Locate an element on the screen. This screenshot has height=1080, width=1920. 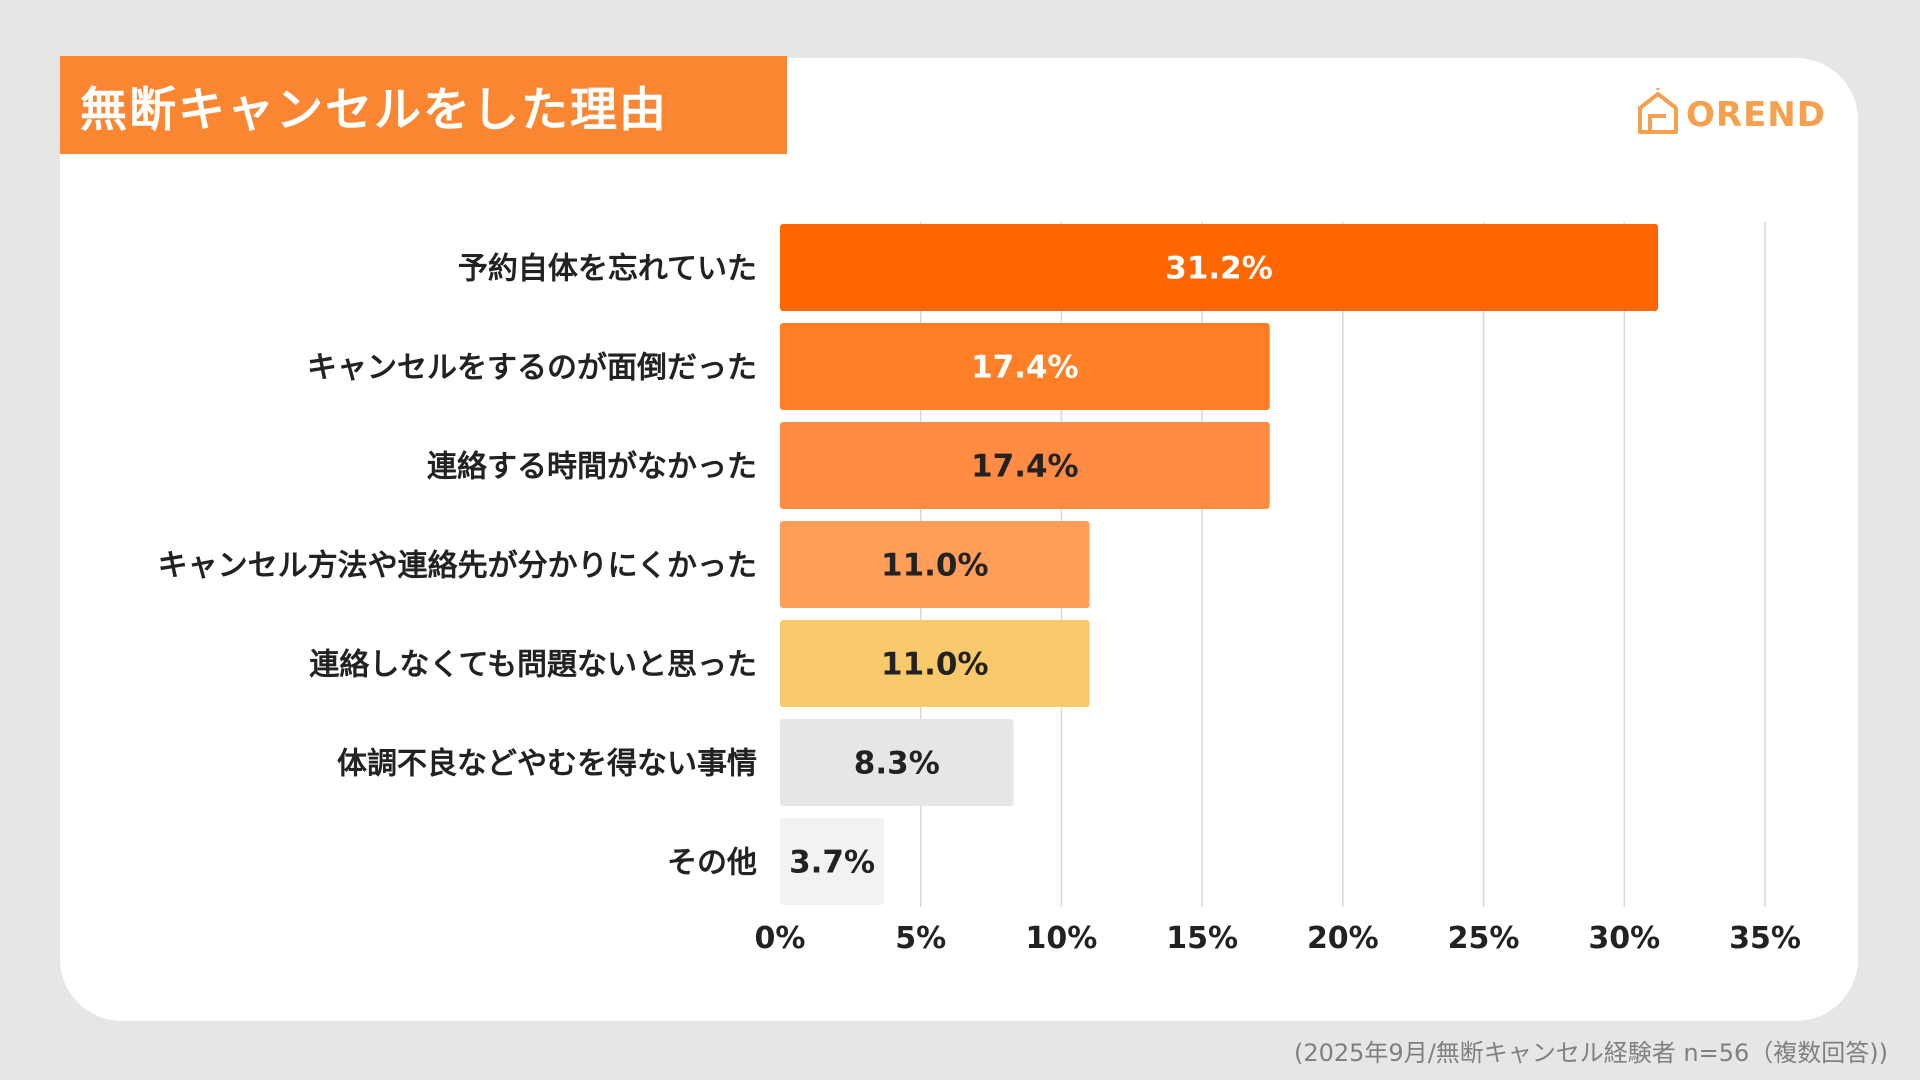
x-tick-label: 15% is located at coordinates (1202, 938).